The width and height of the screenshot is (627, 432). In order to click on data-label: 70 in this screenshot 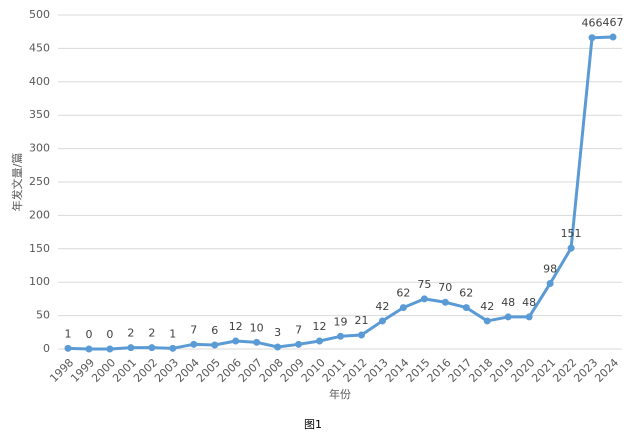, I will do `click(445, 287)`.